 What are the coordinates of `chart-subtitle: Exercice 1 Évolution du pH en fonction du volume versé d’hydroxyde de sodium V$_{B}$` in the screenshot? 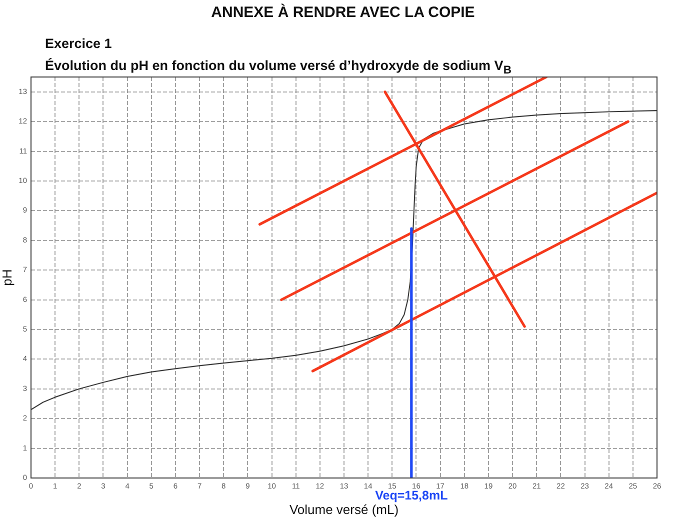 It's located at (278, 56).